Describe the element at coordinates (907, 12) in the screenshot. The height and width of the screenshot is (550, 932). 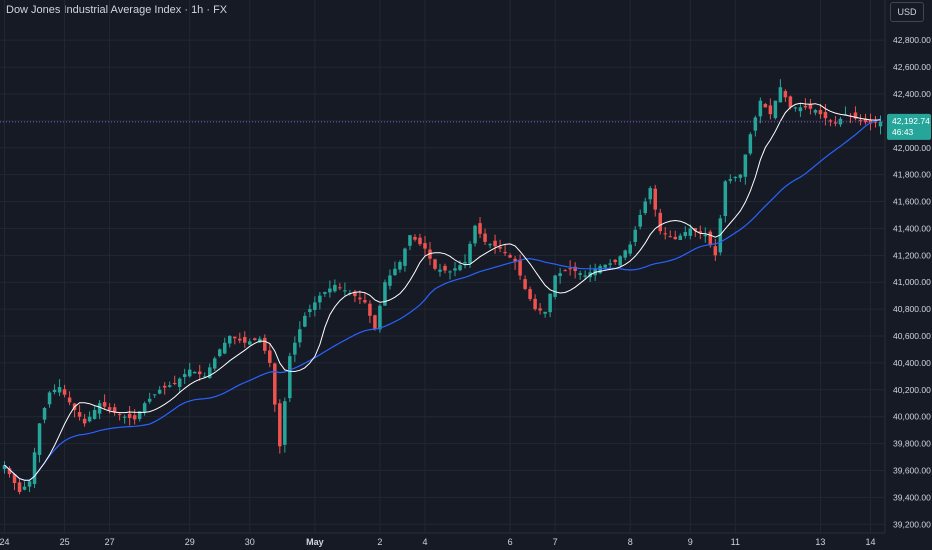
I see `currency-button: USD` at that location.